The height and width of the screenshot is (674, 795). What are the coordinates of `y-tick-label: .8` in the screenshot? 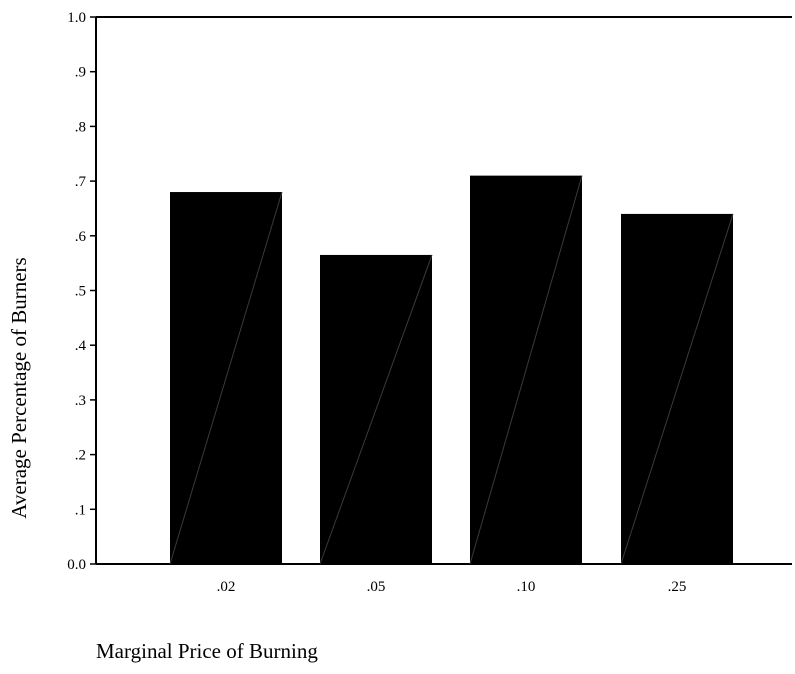 It's located at (80, 127).